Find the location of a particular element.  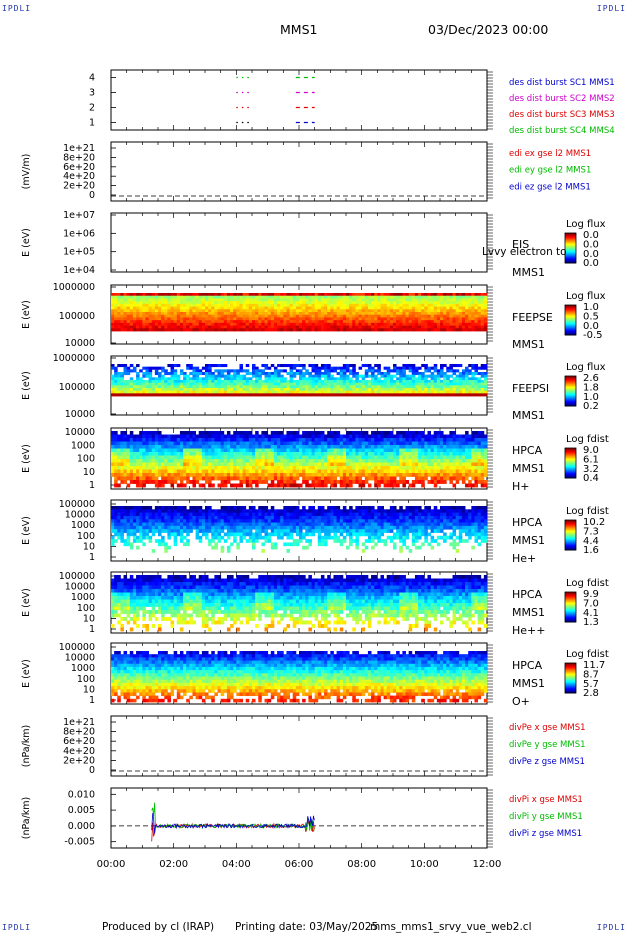

colorbar-frame is located at coordinates (570, 391).